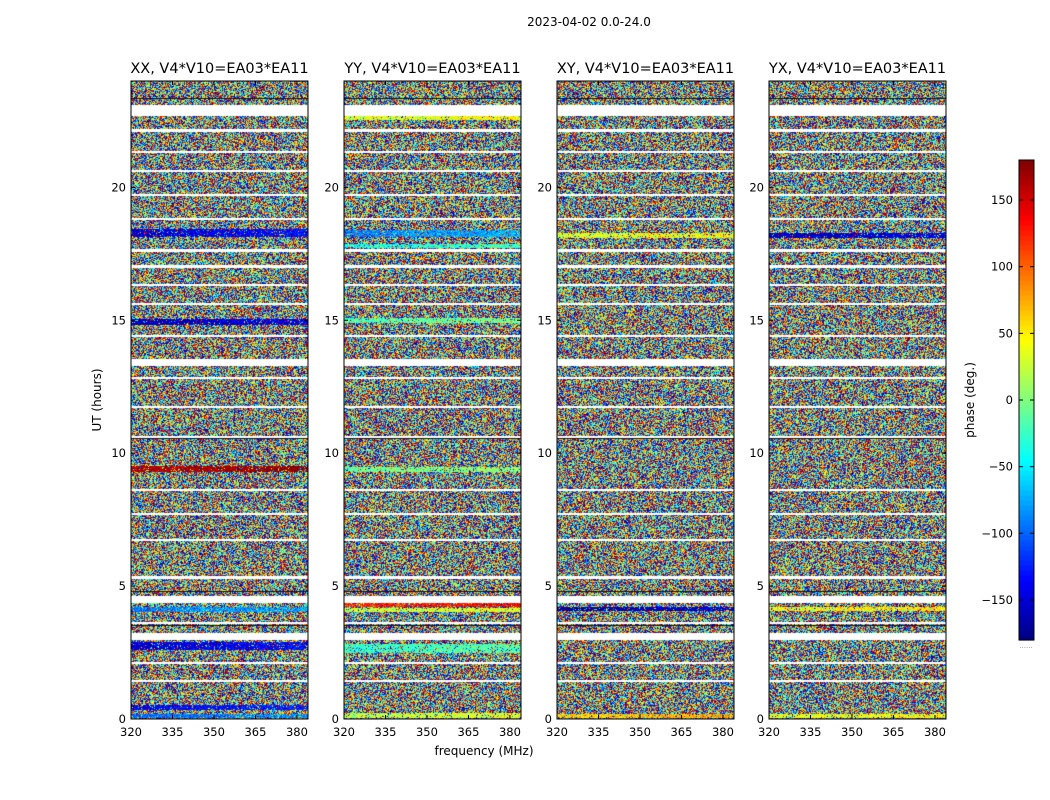  I want to click on panel-1-heatmap, so click(219, 400).